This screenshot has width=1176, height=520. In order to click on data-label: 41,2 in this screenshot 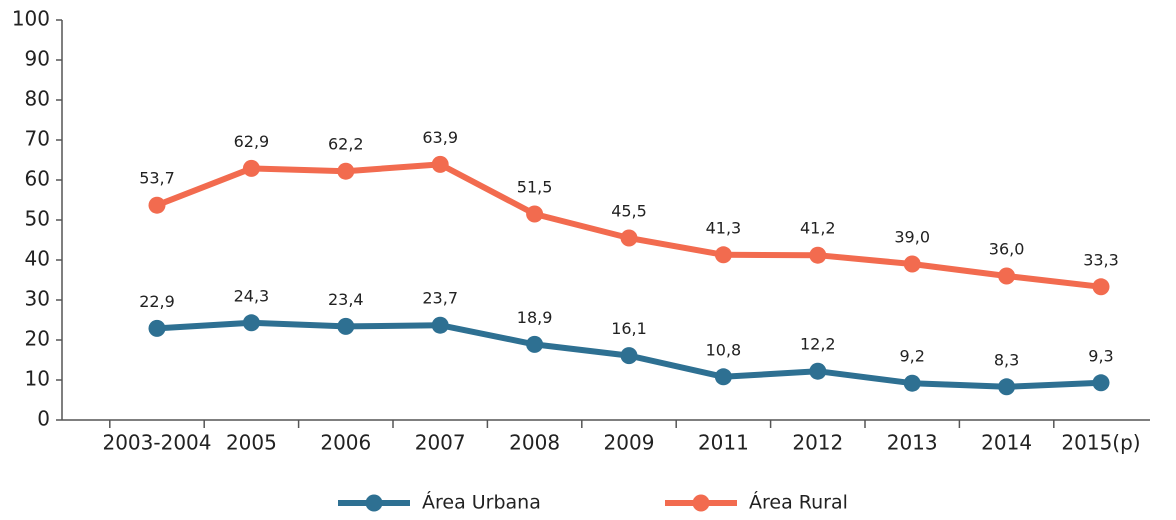, I will do `click(818, 228)`.